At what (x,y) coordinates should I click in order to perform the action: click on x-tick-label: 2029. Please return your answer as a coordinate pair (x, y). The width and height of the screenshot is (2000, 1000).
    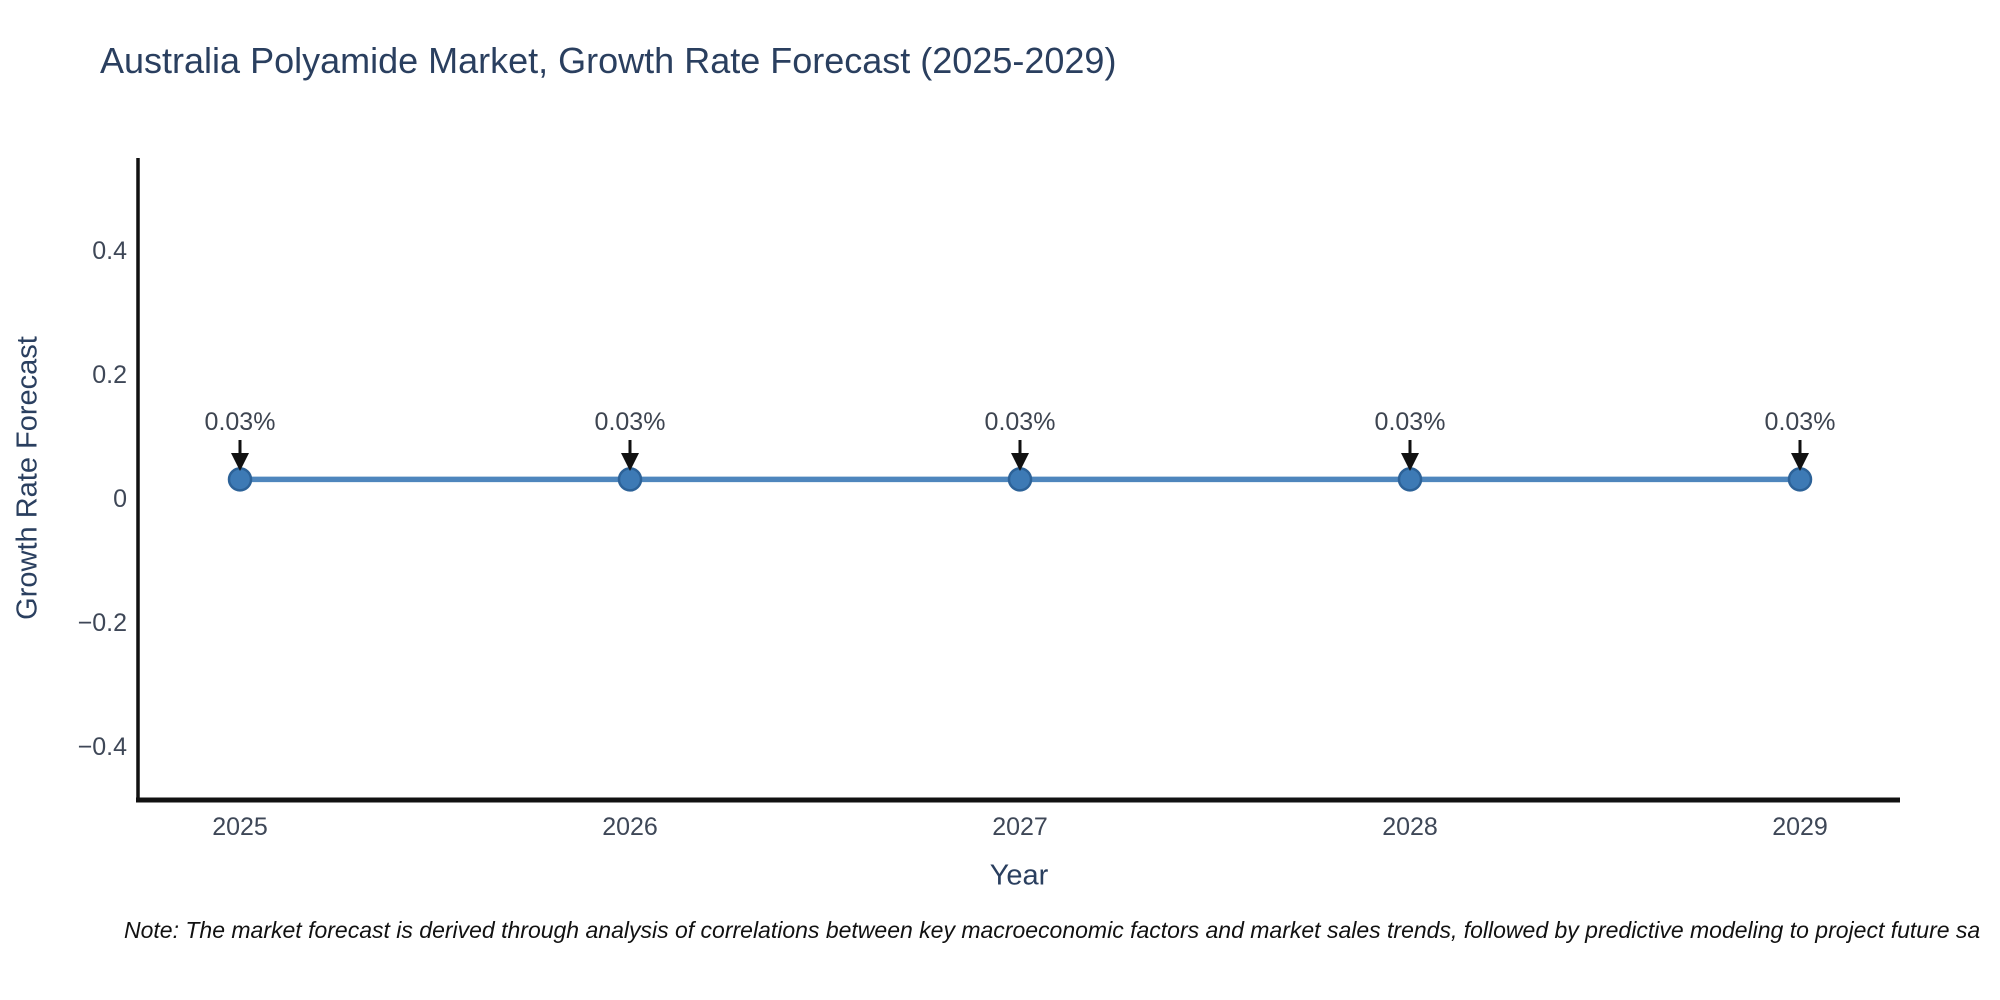
    Looking at the image, I should click on (1800, 827).